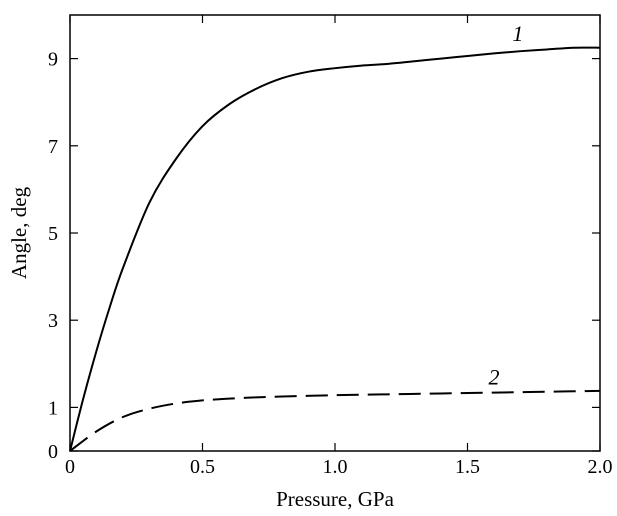  Describe the element at coordinates (53, 60) in the screenshot. I see `y-tick-label: 9` at that location.